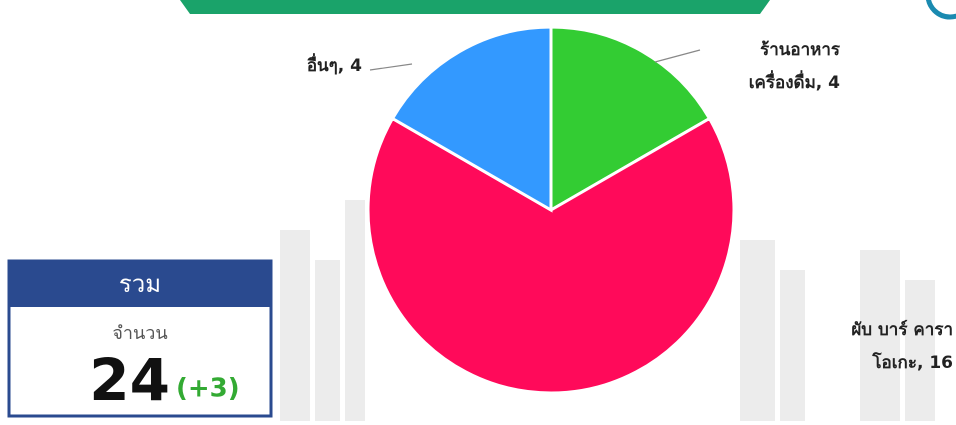  What do you see at coordinates (912, 362) in the screenshot?
I see `slice-label: โอเกะ, 16` at bounding box center [912, 362].